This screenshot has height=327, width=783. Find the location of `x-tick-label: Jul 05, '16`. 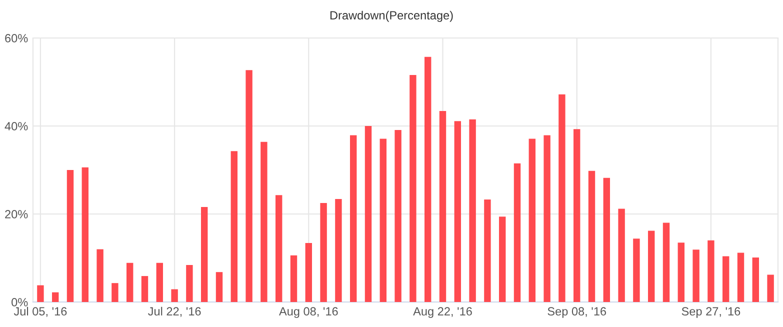

x-tick-label: Jul 05, '16 is located at coordinates (40, 311).